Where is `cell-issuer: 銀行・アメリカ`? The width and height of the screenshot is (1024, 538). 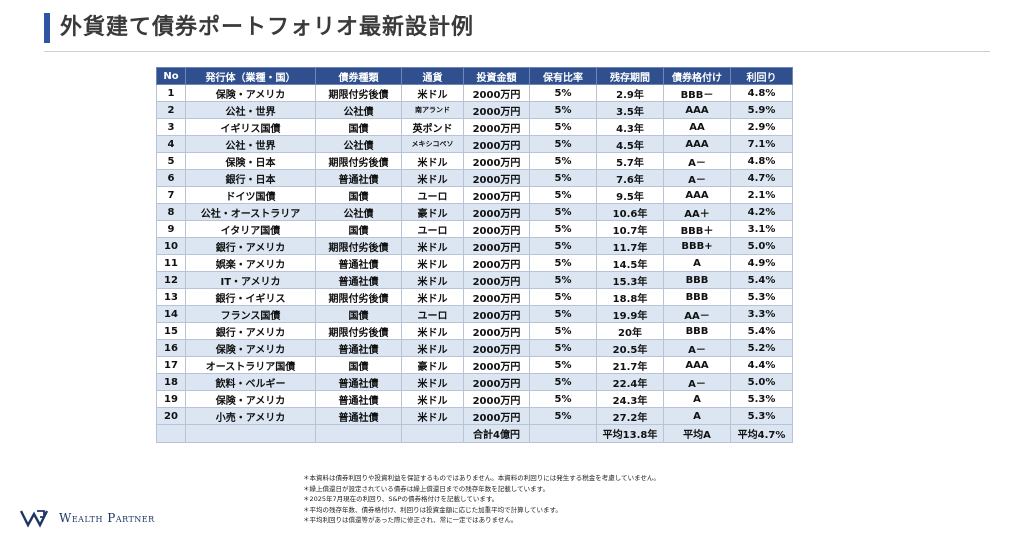 cell-issuer: 銀行・アメリカ is located at coordinates (250, 246).